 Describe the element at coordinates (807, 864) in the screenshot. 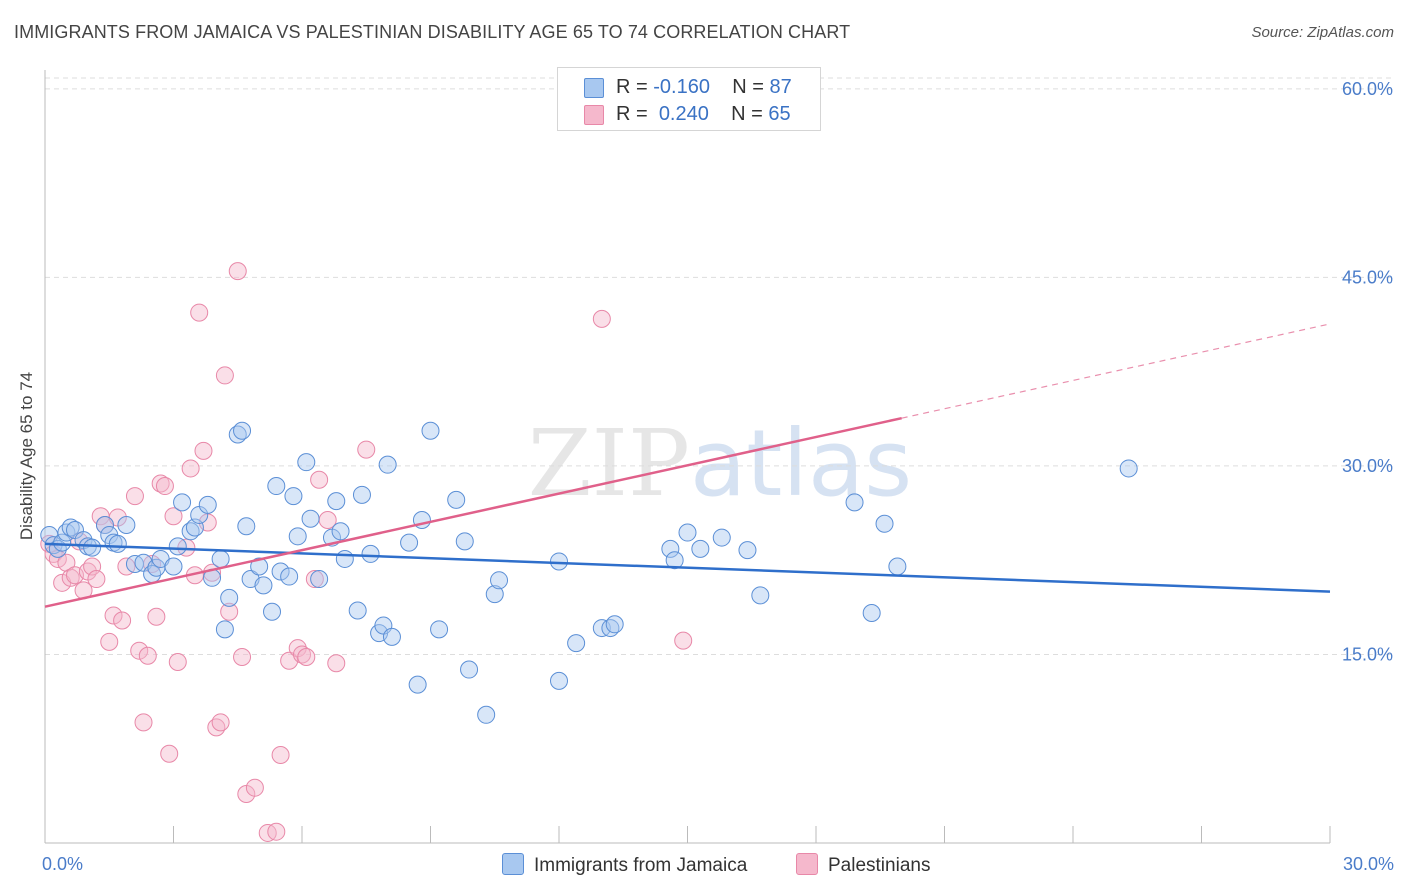

I see `palestinians-legend-swatch` at that location.